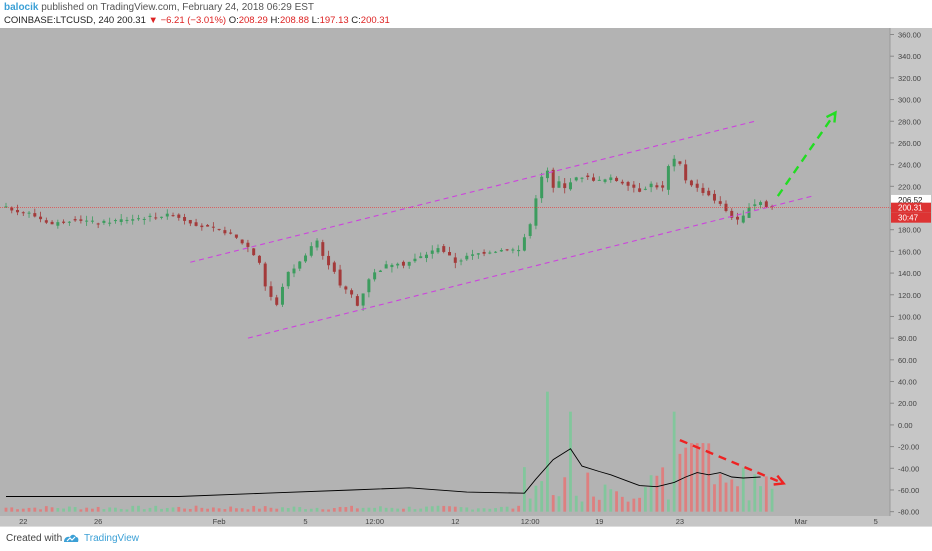 The height and width of the screenshot is (551, 932). I want to click on symbol-label: COINBASE:LTCUSD, 240, so click(59, 20).